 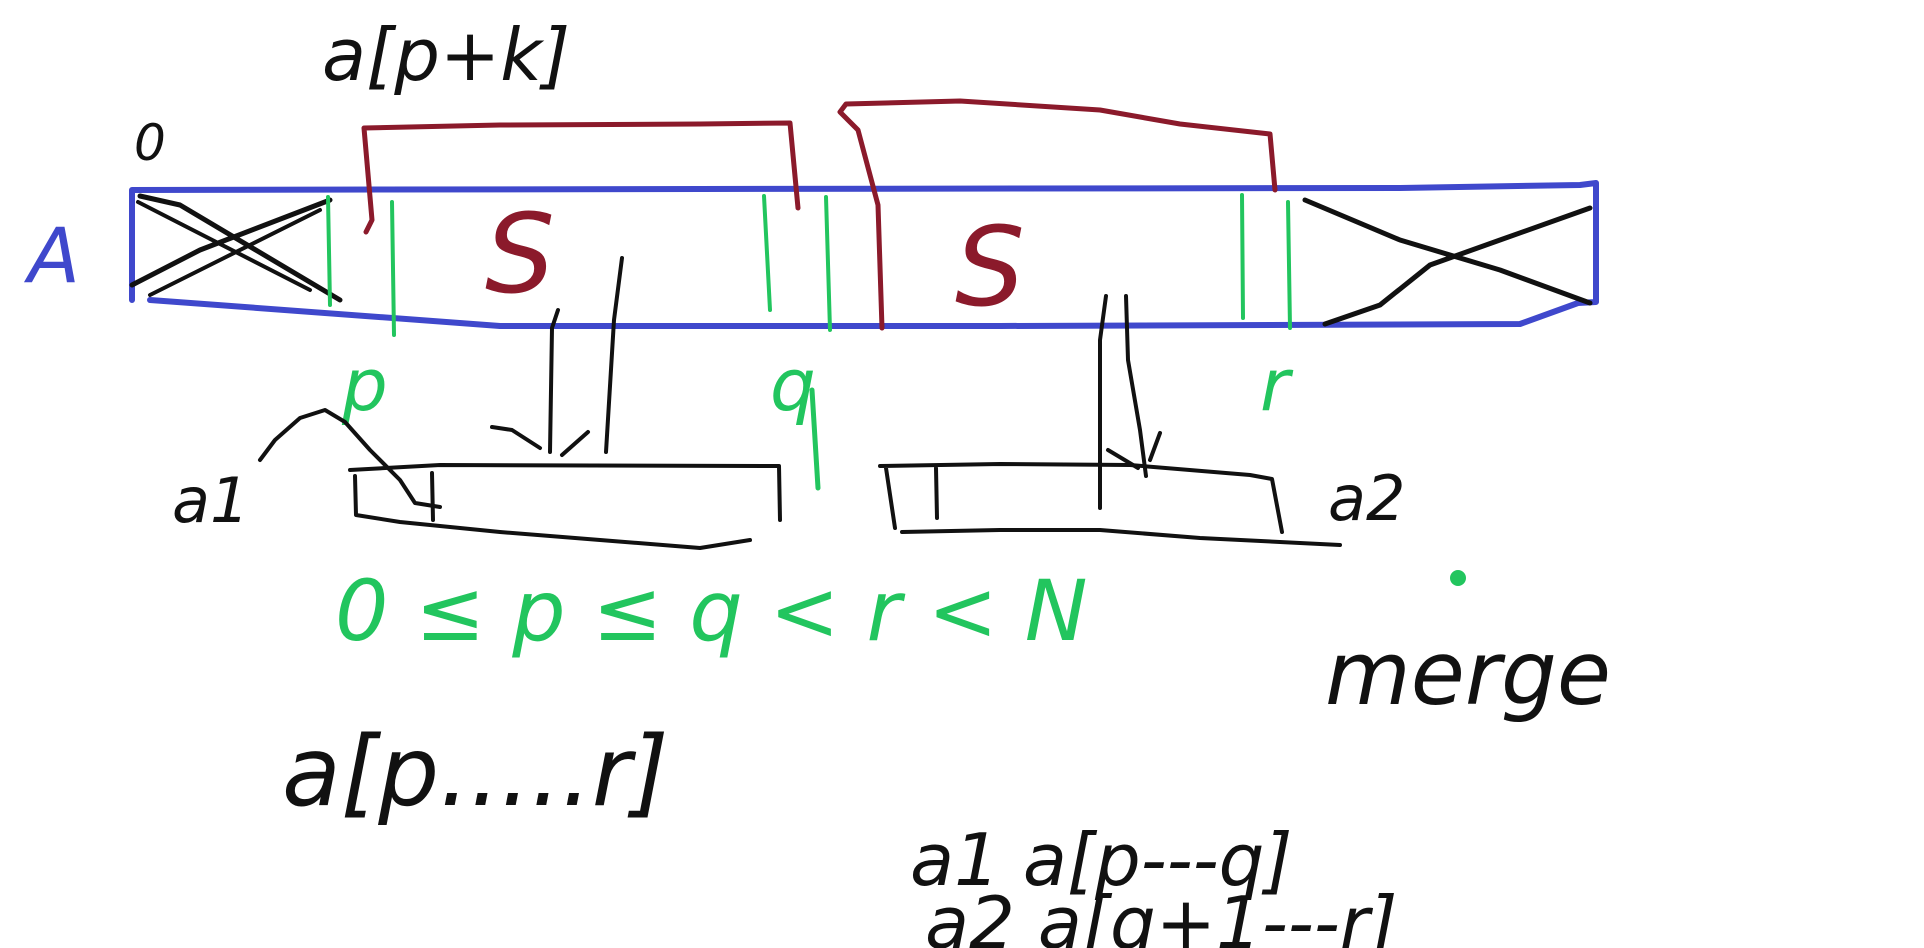 I want to click on zero-marker: 0, so click(x=150, y=143).